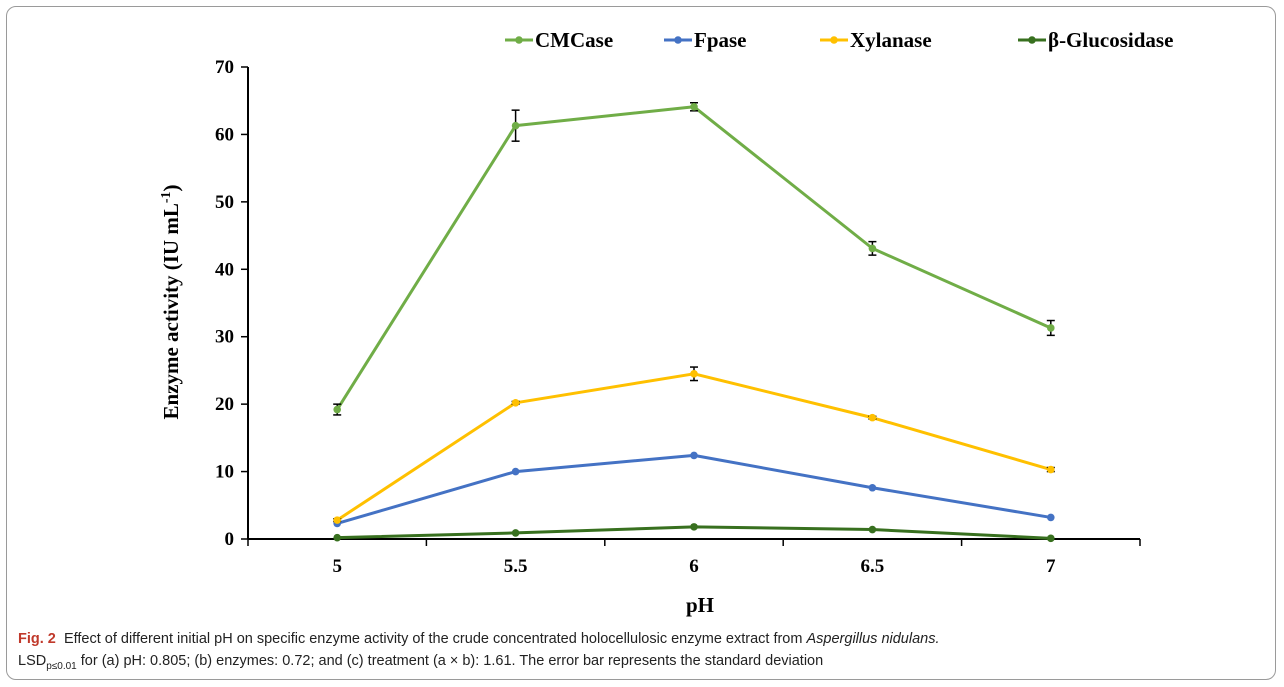 This screenshot has width=1284, height=687. I want to click on legend-label: Fpase, so click(720, 40).